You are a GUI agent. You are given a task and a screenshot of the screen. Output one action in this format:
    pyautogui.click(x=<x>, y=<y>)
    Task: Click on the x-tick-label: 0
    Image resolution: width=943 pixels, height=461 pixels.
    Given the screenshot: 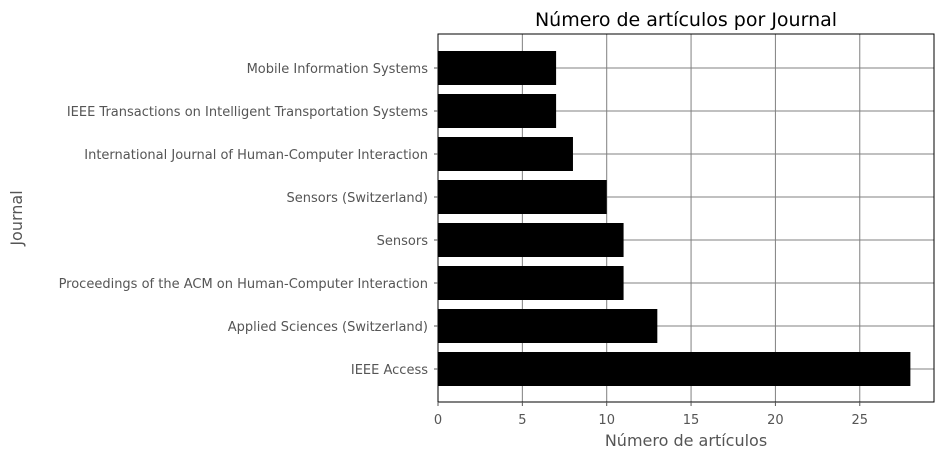 What is the action you would take?
    pyautogui.click(x=438, y=420)
    